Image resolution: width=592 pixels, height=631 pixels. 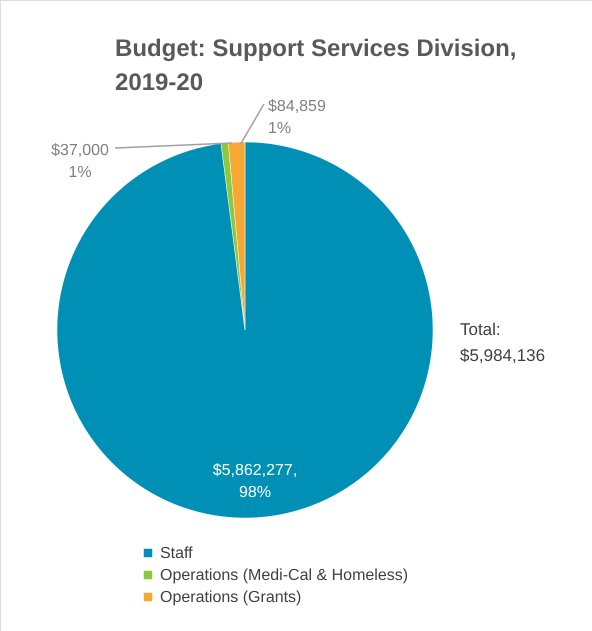 I want to click on data-label: $84,859 1%, so click(x=297, y=117).